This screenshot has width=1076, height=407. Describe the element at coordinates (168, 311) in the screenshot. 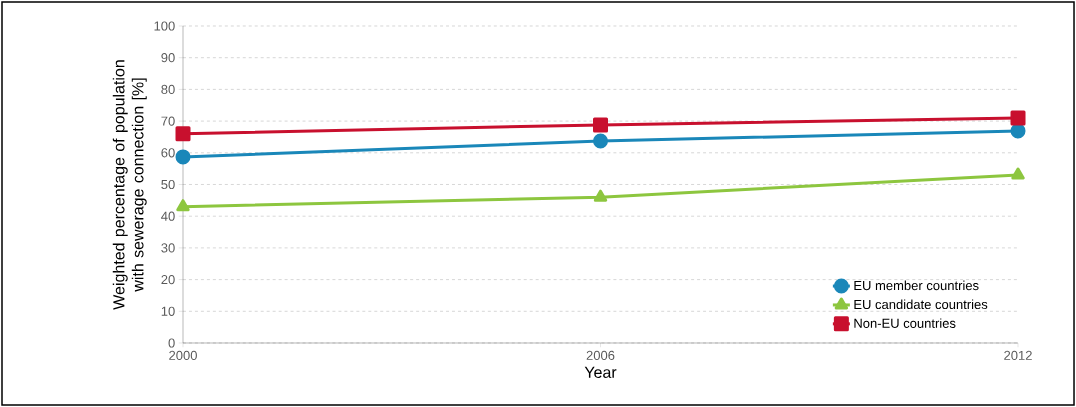

I see `y-tick-label: 10` at that location.